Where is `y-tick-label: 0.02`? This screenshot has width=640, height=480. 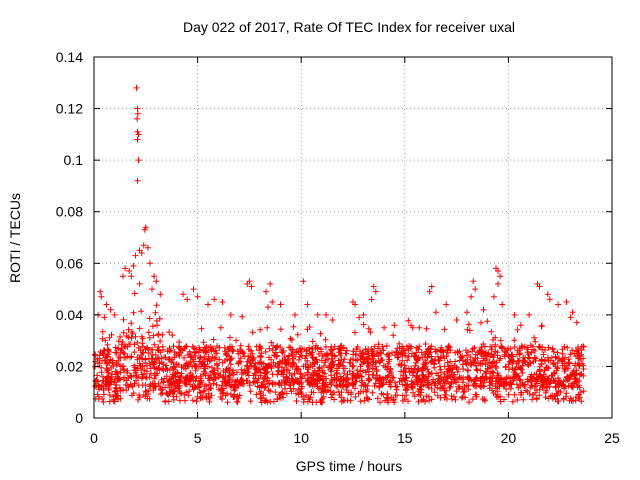 y-tick-label: 0.02 is located at coordinates (69, 366).